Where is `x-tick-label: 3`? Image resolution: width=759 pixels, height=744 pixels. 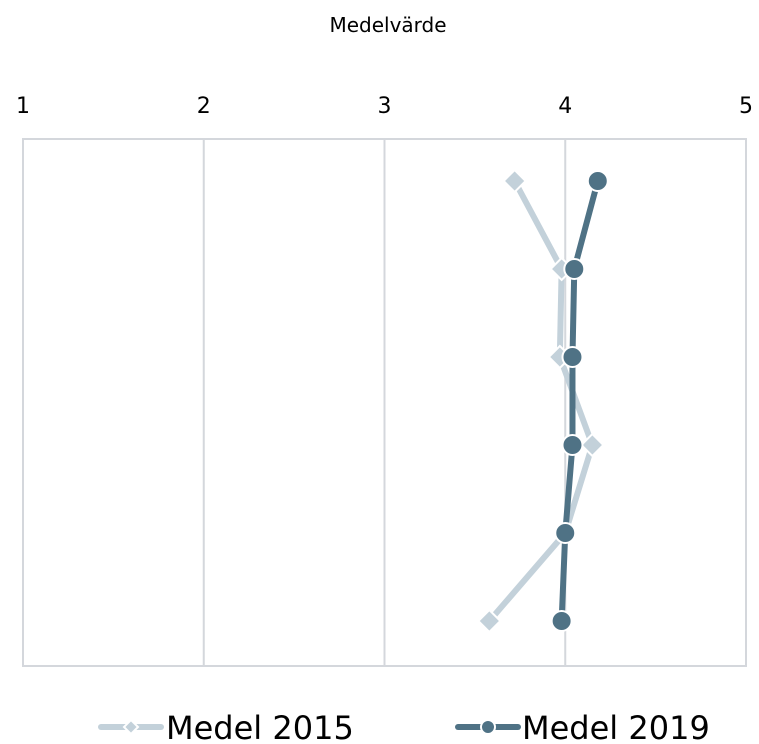 x-tick-label: 3 is located at coordinates (385, 106).